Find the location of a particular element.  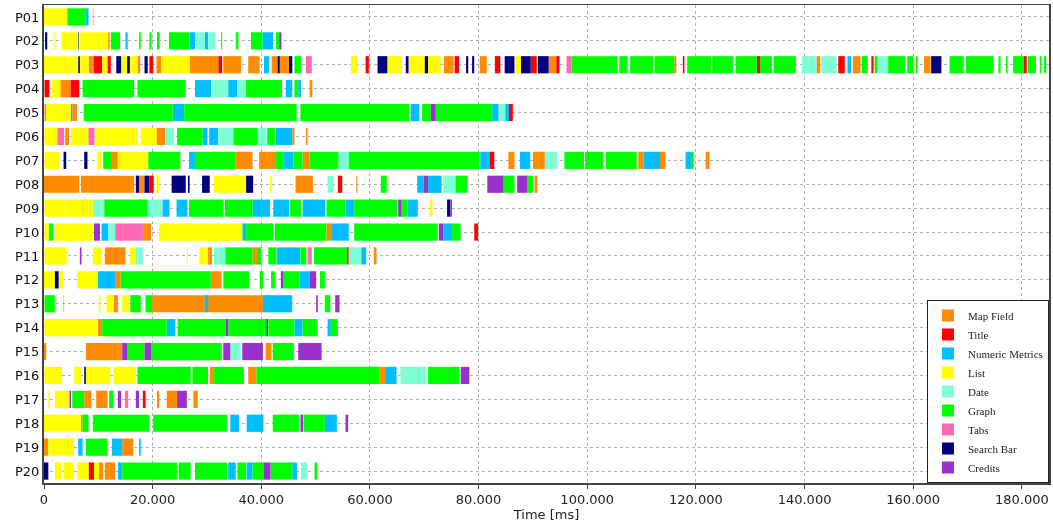

legend-label: List is located at coordinates (977, 372).